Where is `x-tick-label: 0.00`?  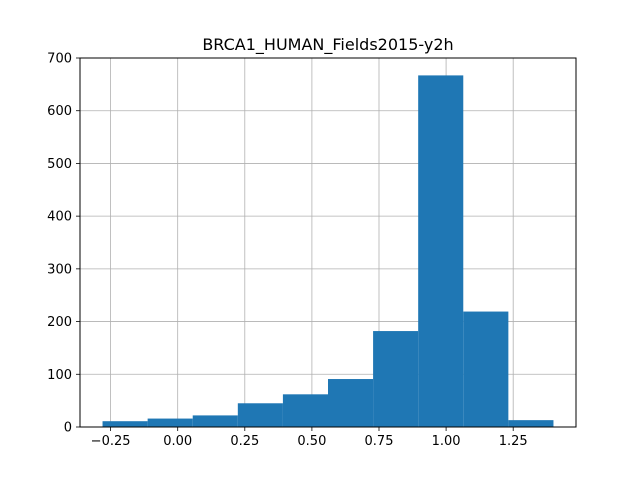 x-tick-label: 0.00 is located at coordinates (177, 441).